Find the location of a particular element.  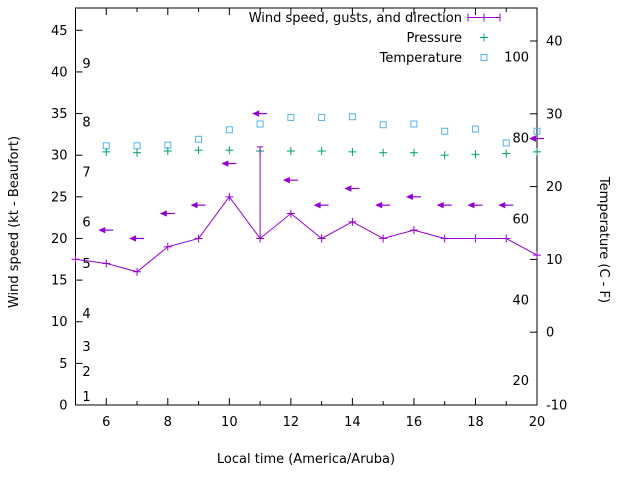

pressure-series is located at coordinates (321, 153).